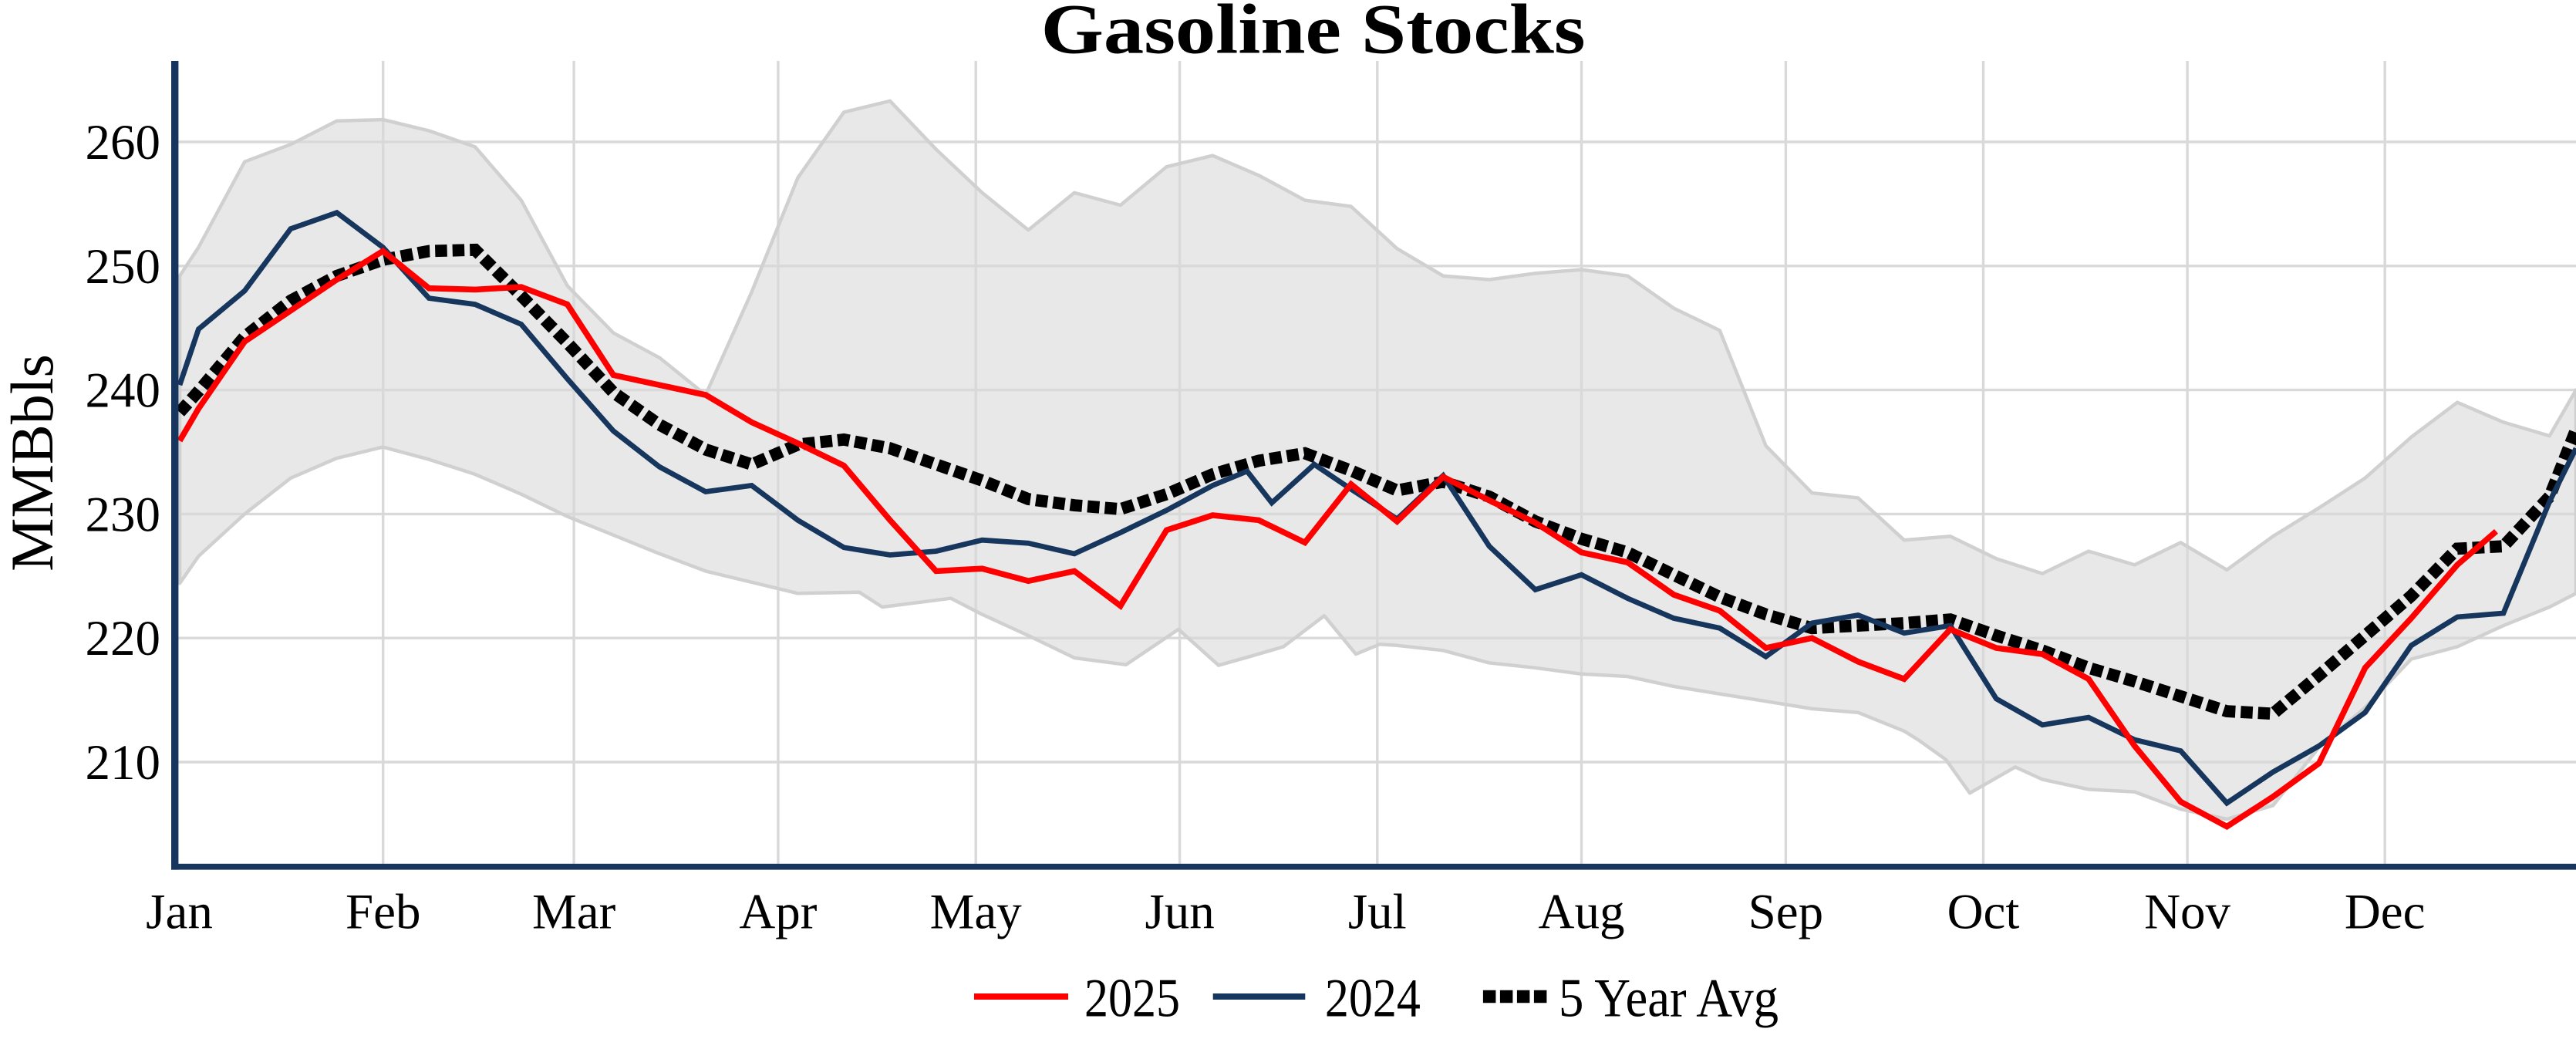 This screenshot has height=1049, width=2576. What do you see at coordinates (123, 763) in the screenshot?
I see `svg-text: 210` at bounding box center [123, 763].